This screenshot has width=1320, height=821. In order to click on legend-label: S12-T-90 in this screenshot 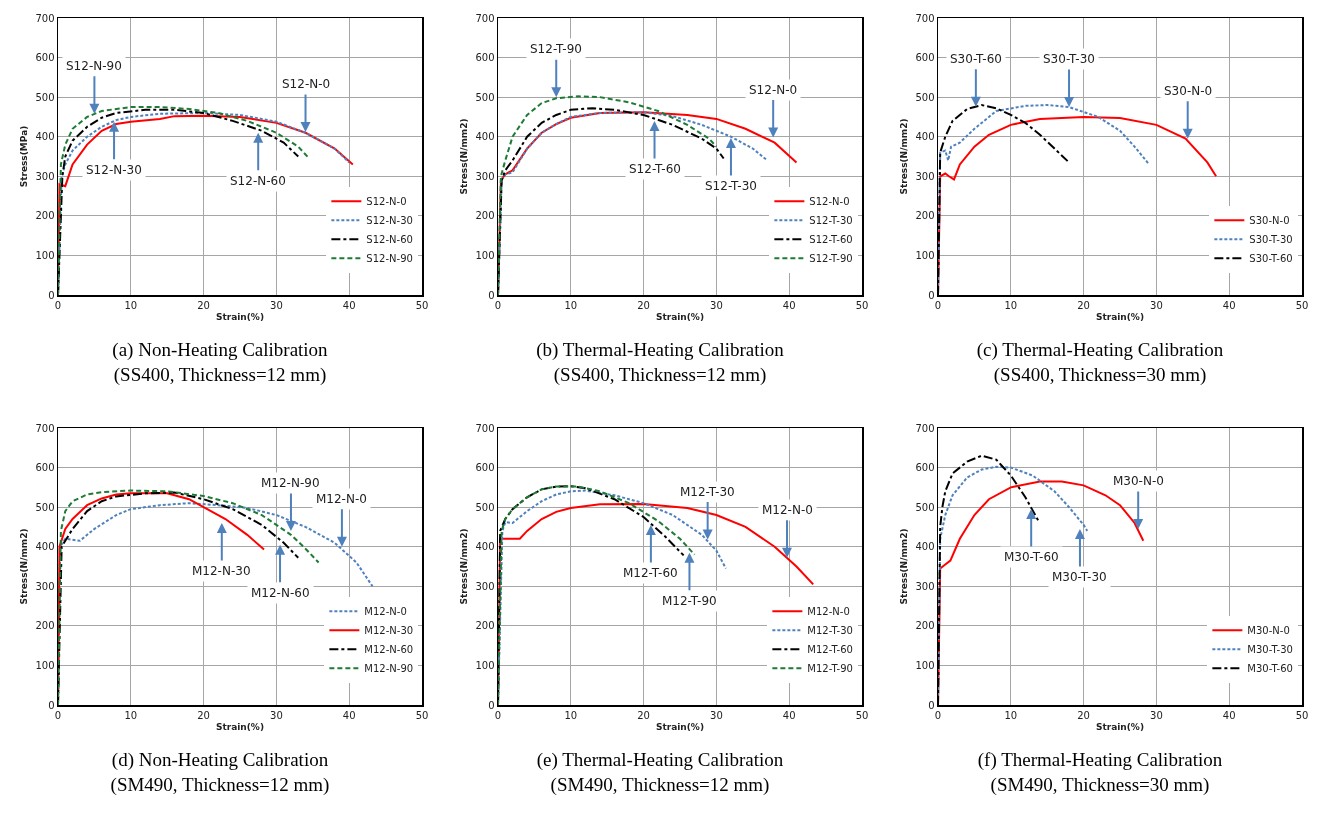, I will do `click(831, 259)`.